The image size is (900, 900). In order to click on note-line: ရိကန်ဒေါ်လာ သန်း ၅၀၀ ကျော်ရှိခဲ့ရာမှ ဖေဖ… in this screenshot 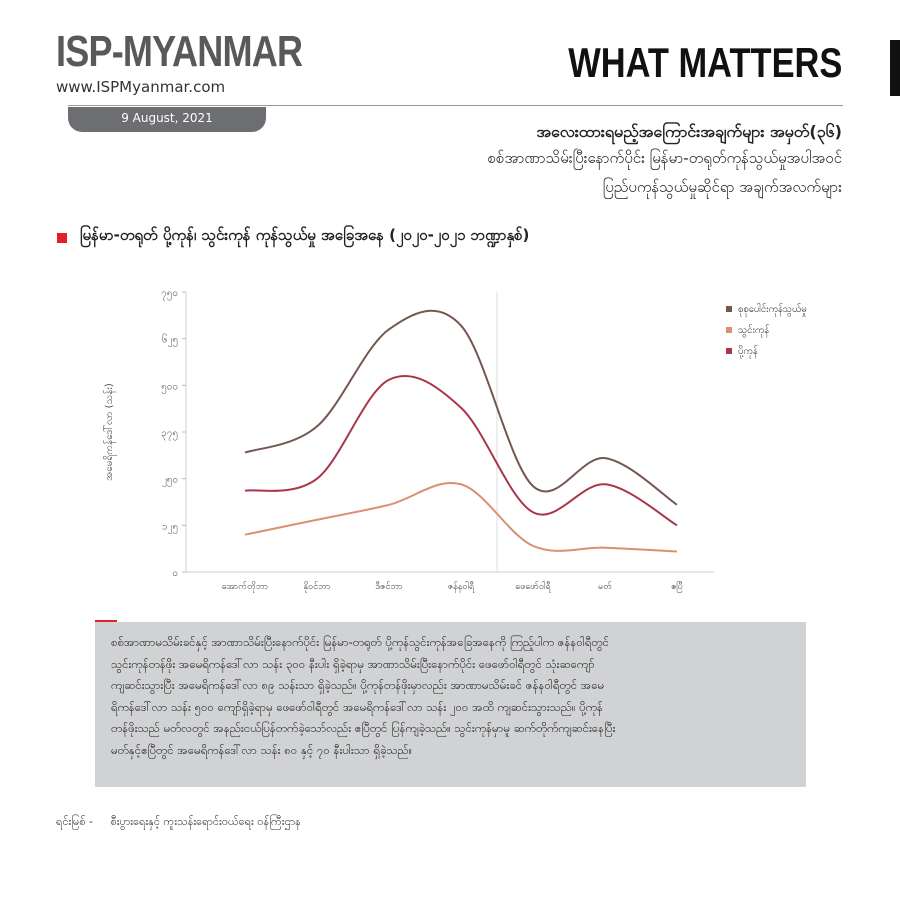, I will do `click(357, 706)`.